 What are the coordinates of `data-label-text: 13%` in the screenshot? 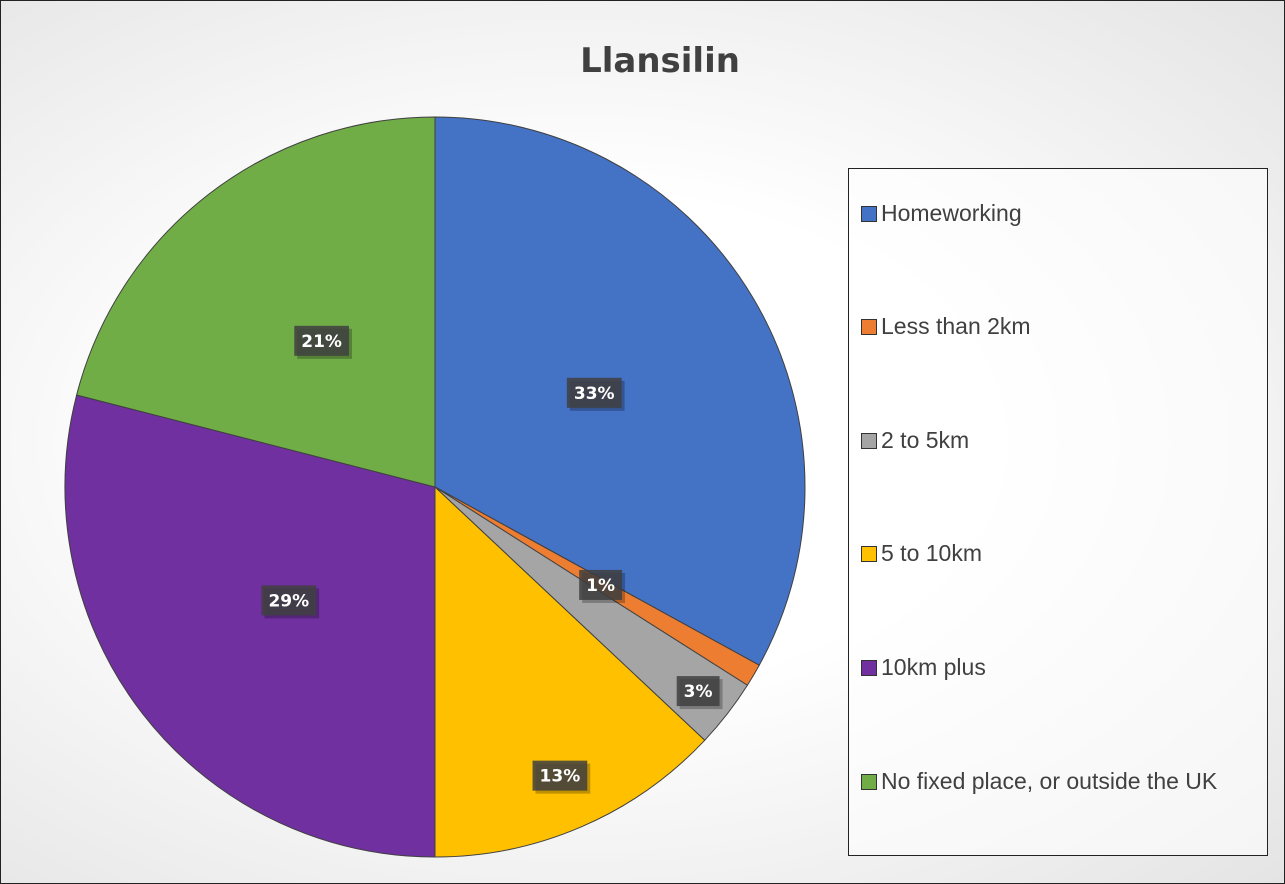 It's located at (560, 777).